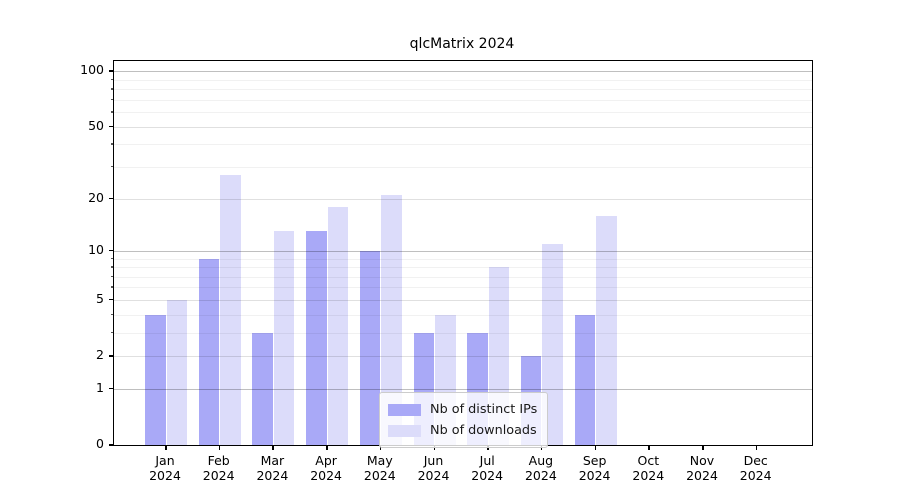 The height and width of the screenshot is (500, 900). I want to click on x-tick-label-apr: Apr 2024, so click(326, 468).